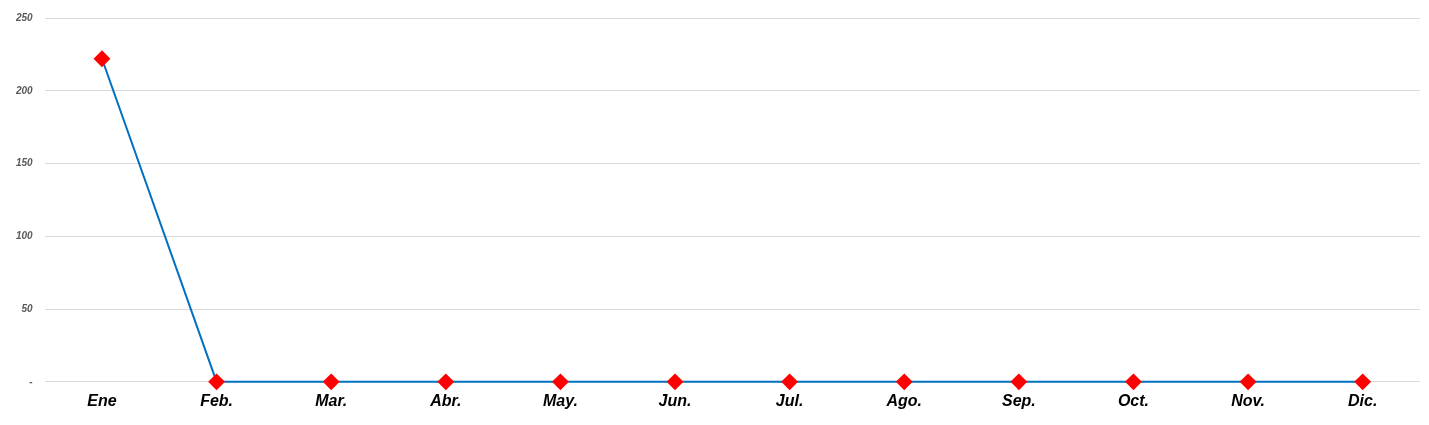  I want to click on y-tick-label: 100, so click(25, 236).